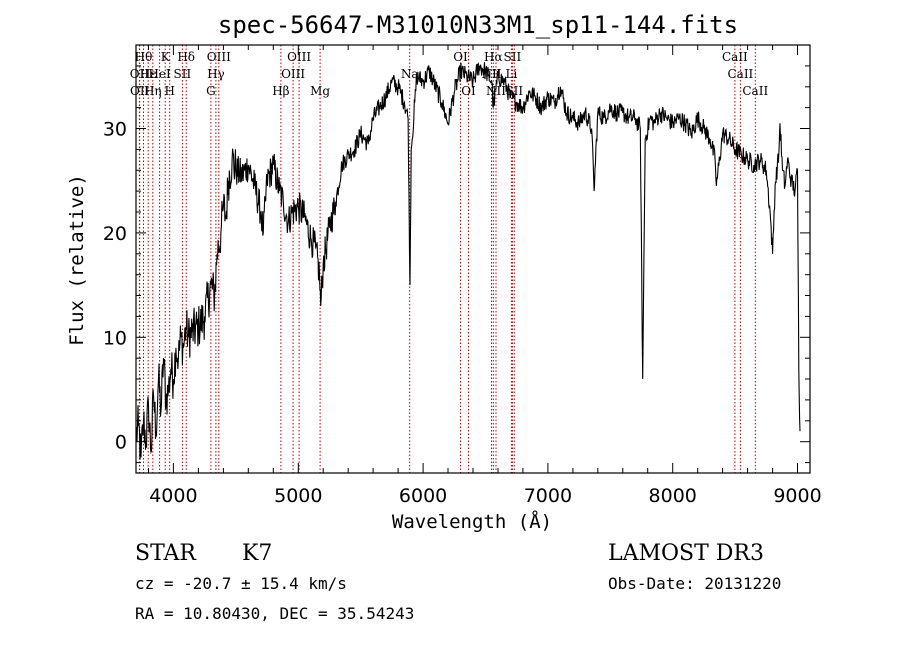  Describe the element at coordinates (472, 521) in the screenshot. I see `x-axis-label: Wavelength (Å)` at that location.